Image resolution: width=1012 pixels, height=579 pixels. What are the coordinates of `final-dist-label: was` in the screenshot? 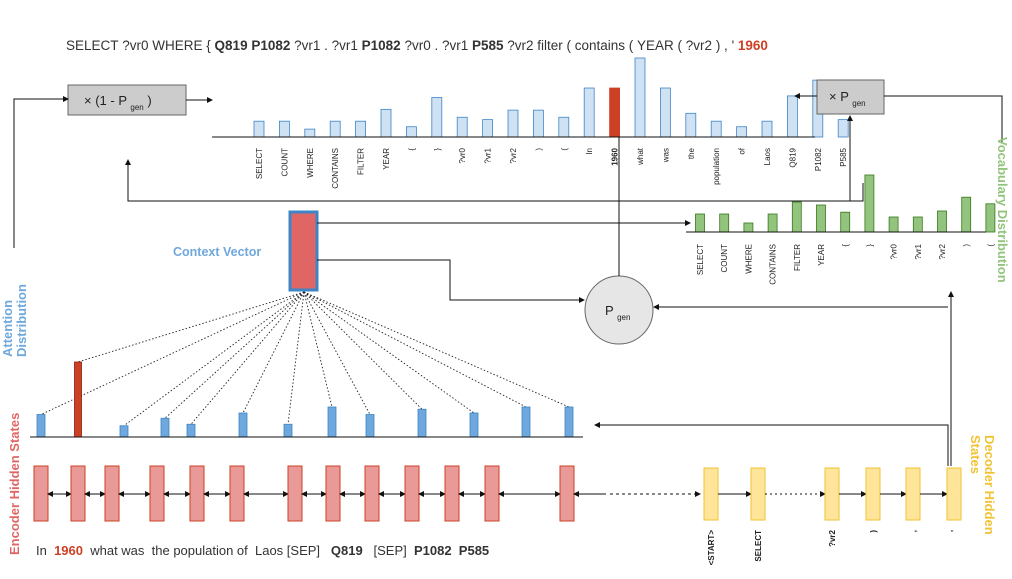 It's located at (665, 155).